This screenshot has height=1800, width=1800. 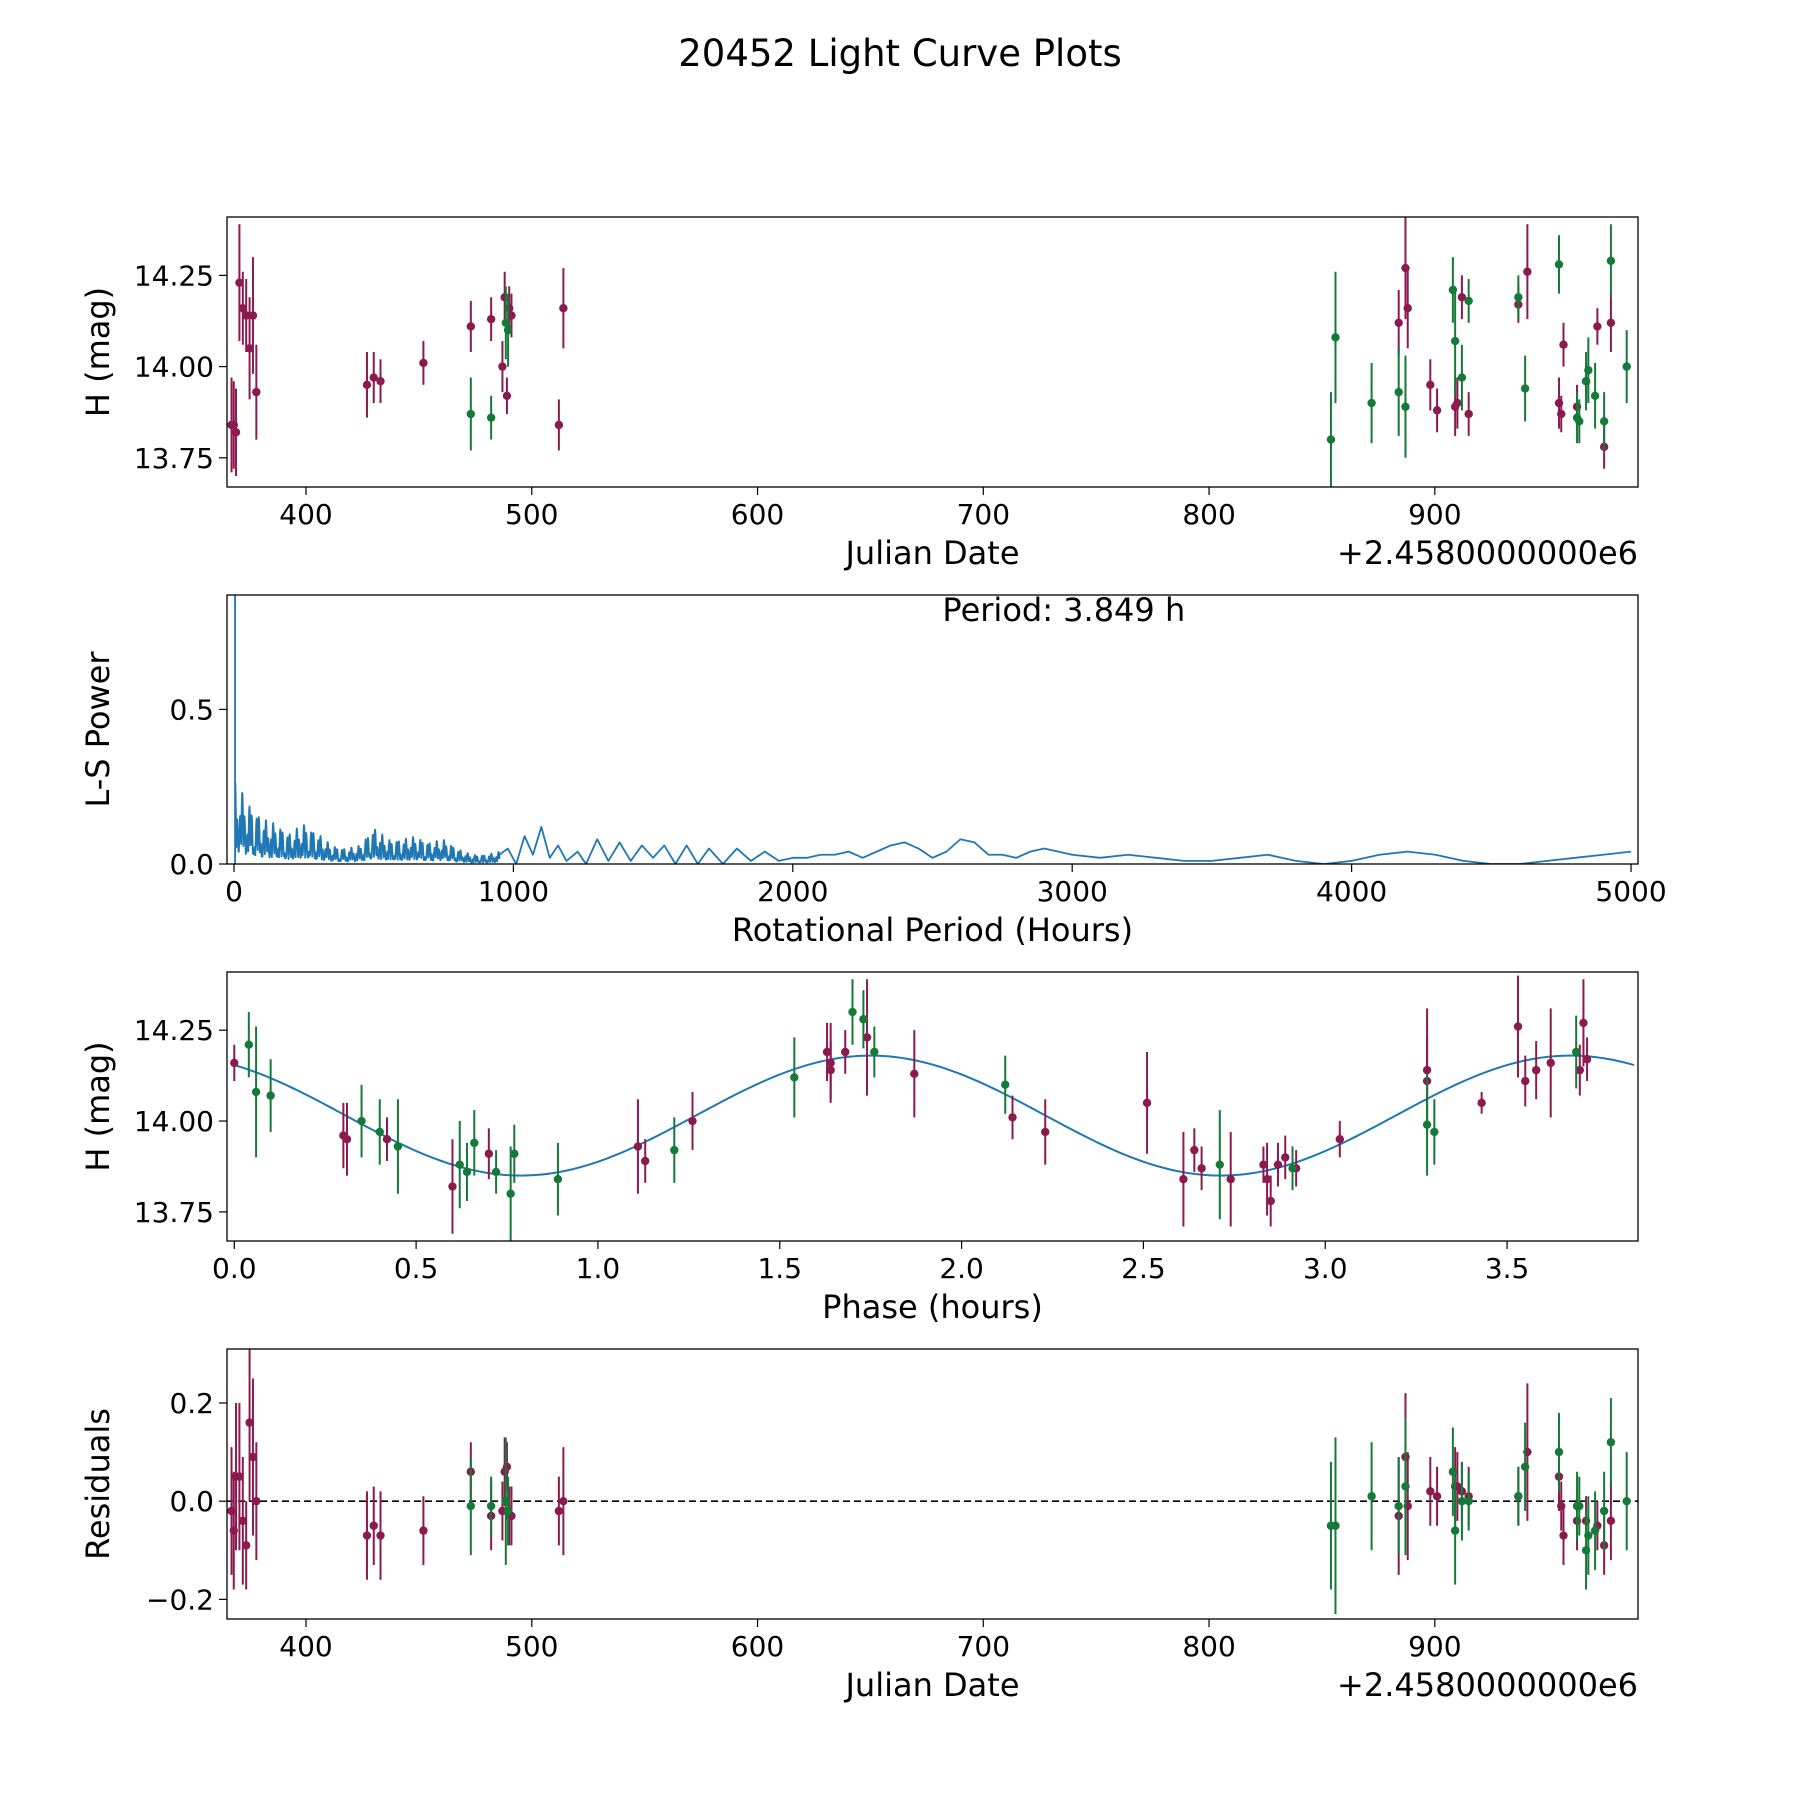 I want to click on x-tick-label: 400, so click(x=305, y=1646).